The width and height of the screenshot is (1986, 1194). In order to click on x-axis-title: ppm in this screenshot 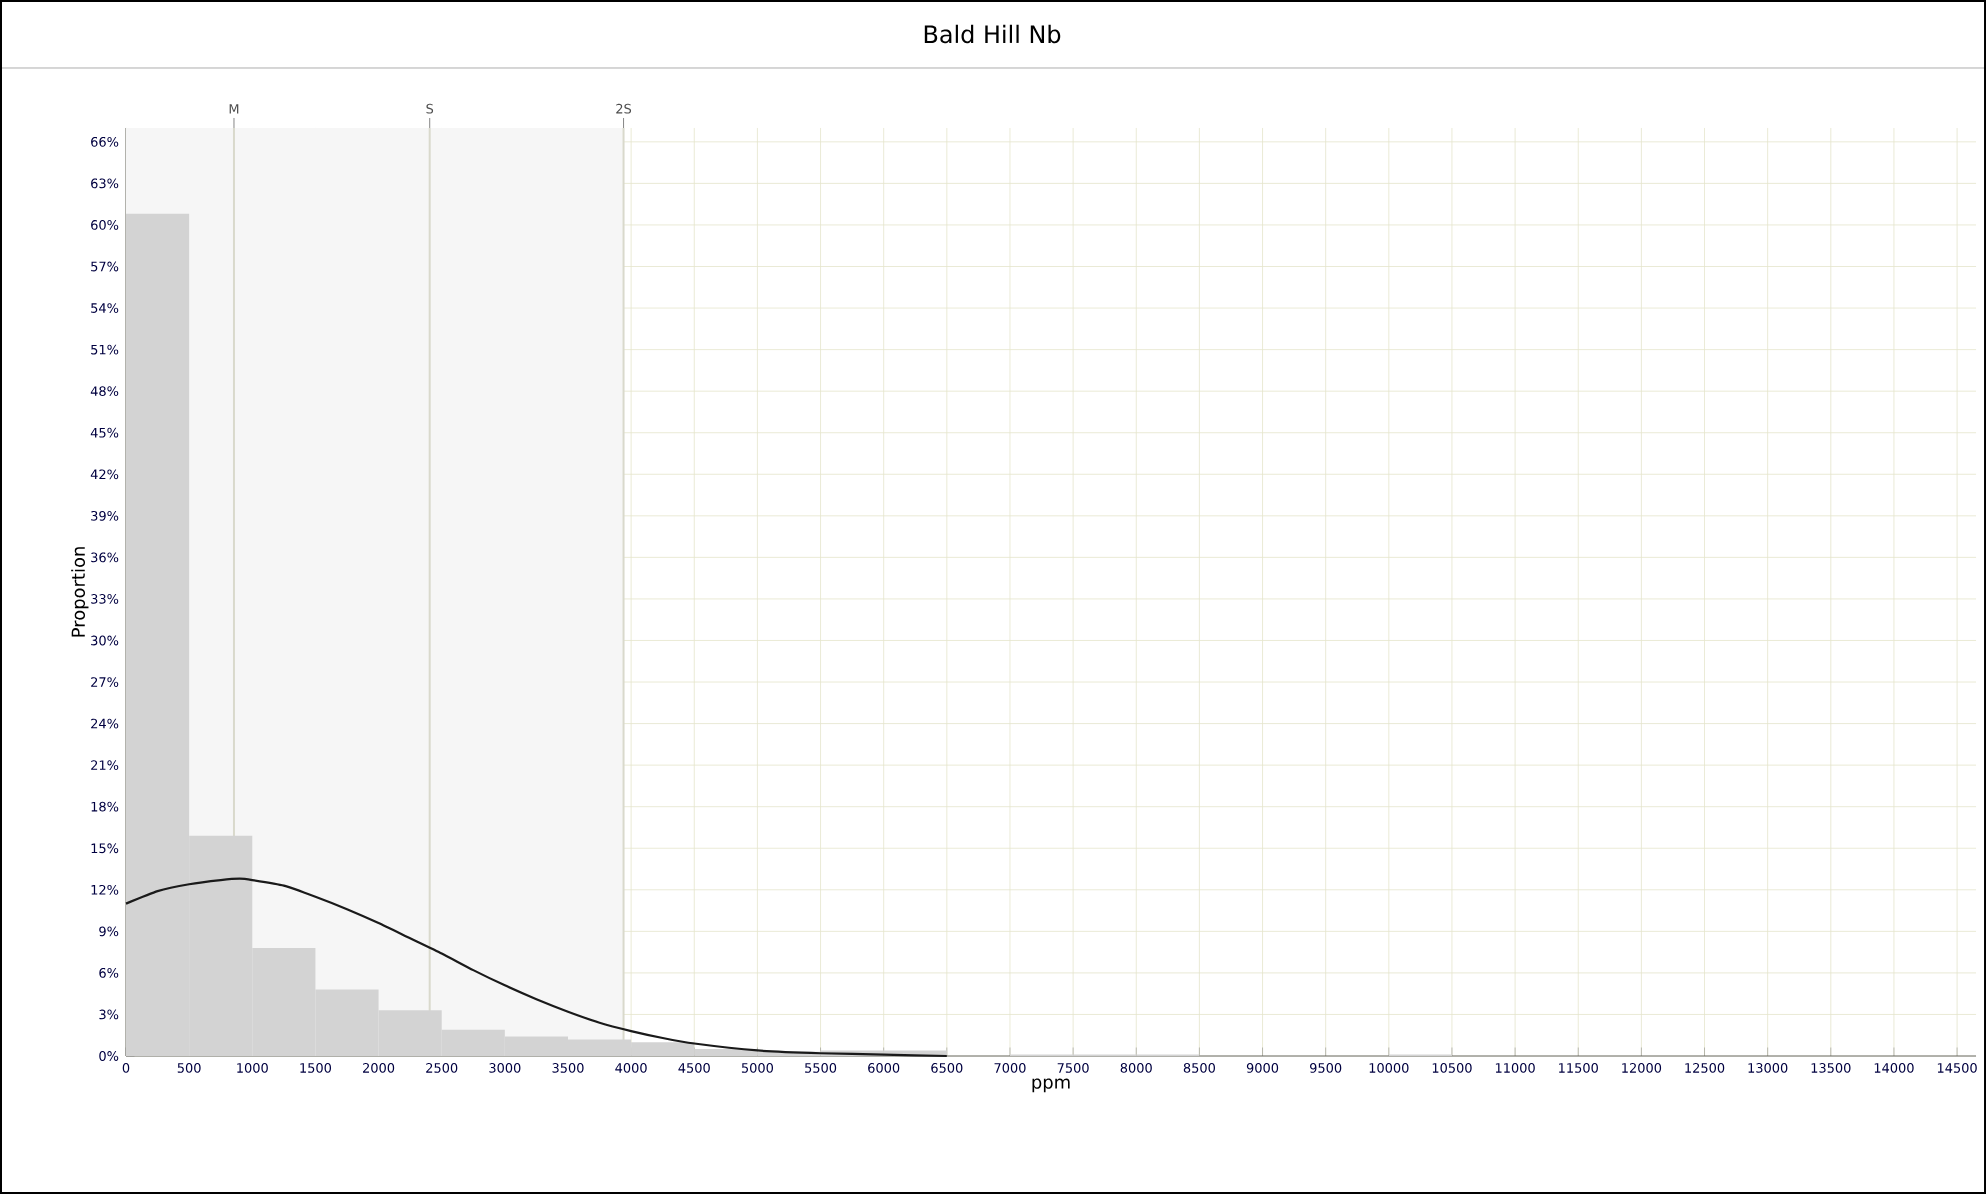, I will do `click(1051, 1085)`.